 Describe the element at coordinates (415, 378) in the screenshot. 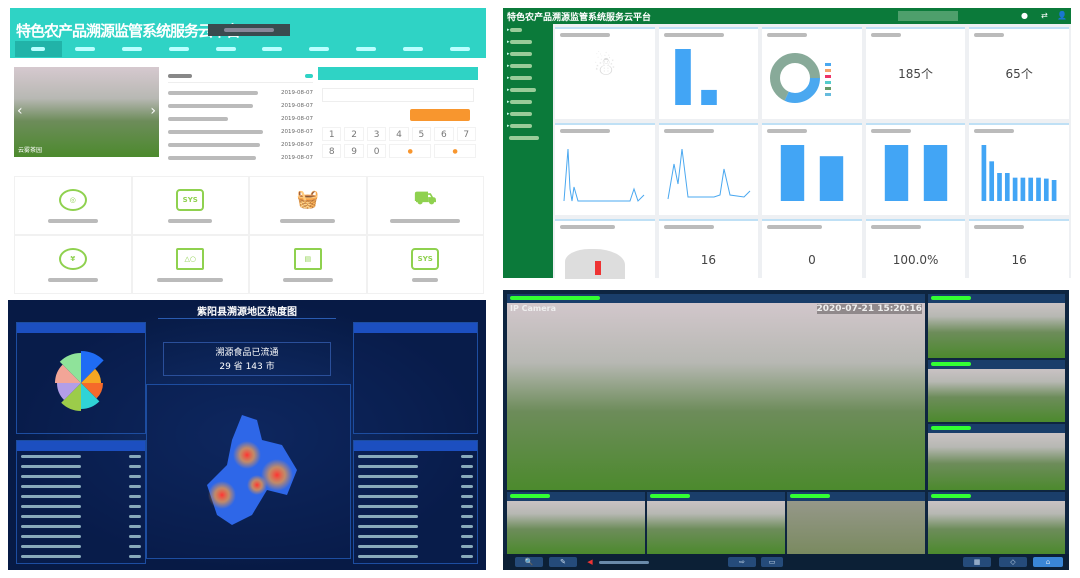

I see `scatter-panel` at that location.